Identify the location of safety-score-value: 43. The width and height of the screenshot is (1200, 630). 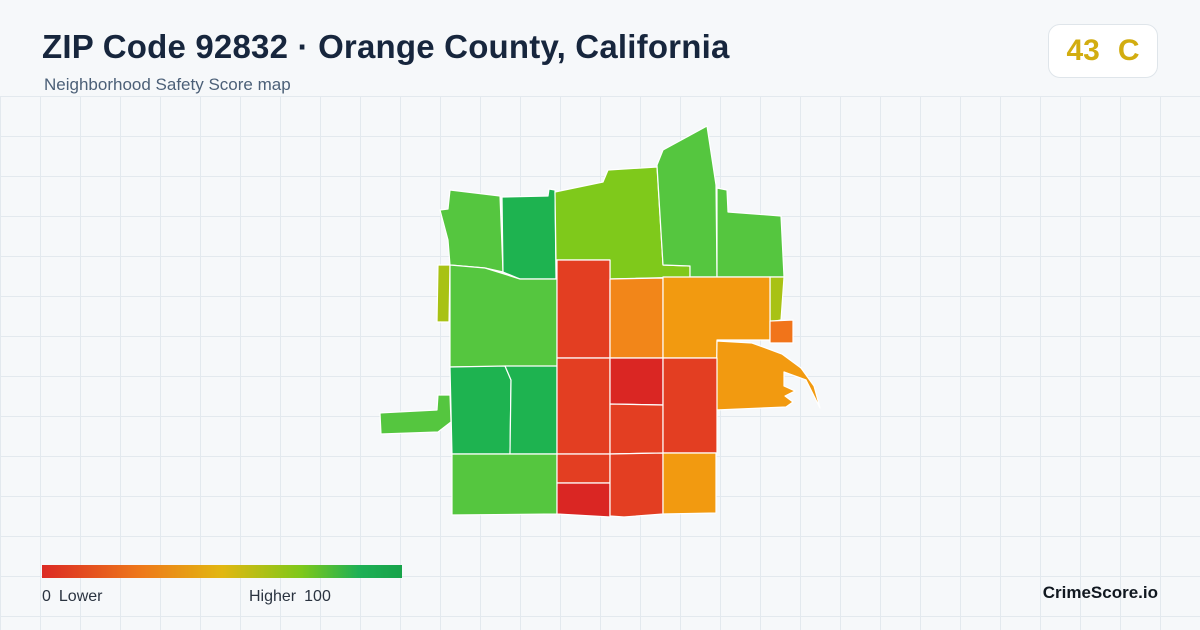
(1083, 50).